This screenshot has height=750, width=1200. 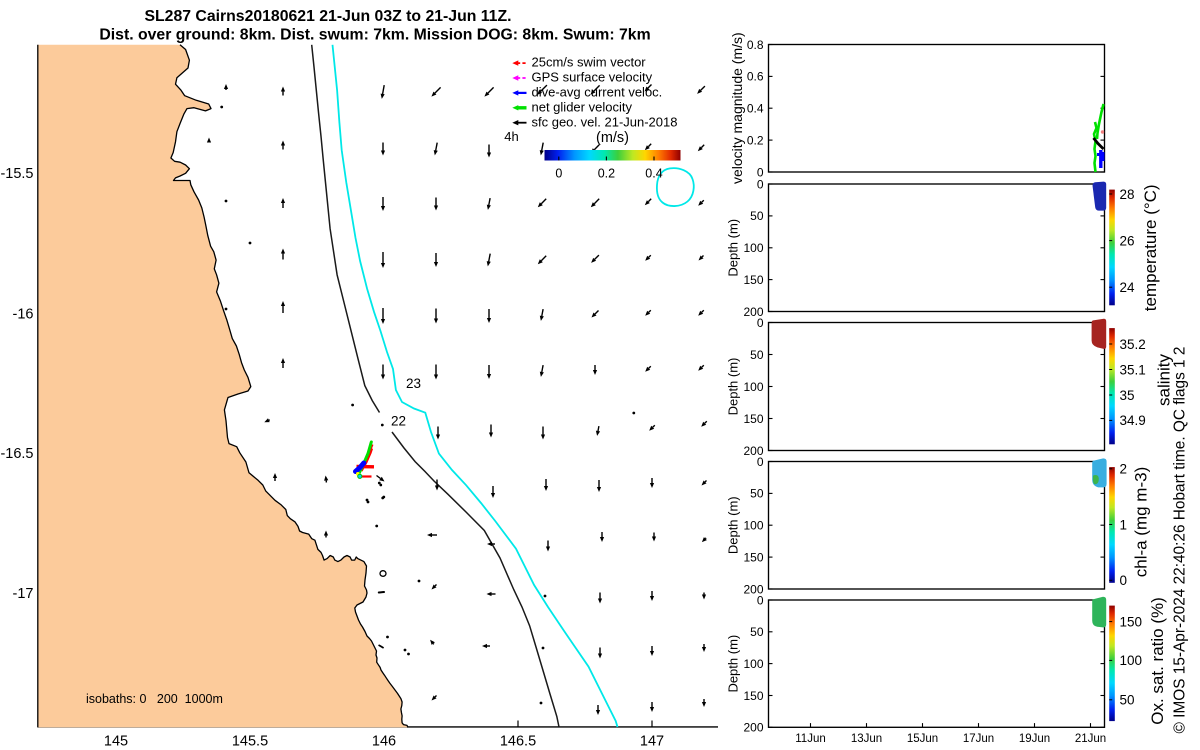 What do you see at coordinates (250, 742) in the screenshot?
I see `svg-text: 145.5` at bounding box center [250, 742].